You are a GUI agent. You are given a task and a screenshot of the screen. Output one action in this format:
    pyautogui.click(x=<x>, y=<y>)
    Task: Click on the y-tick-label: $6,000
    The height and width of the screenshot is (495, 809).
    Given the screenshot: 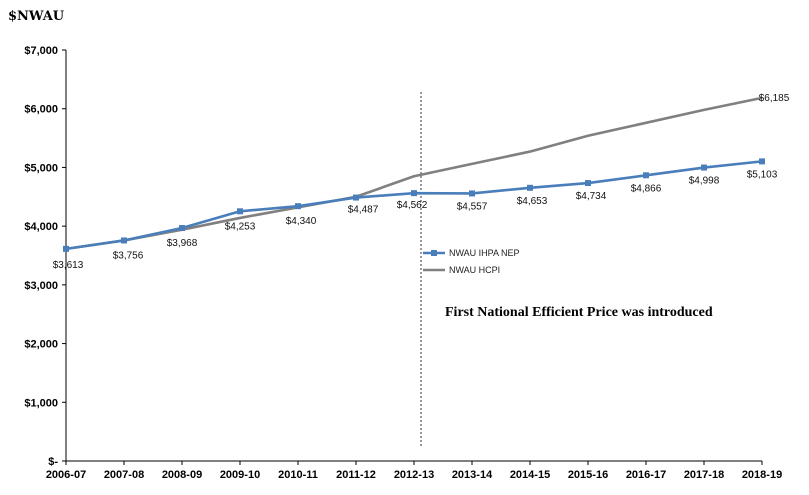 What is the action you would take?
    pyautogui.click(x=41, y=110)
    